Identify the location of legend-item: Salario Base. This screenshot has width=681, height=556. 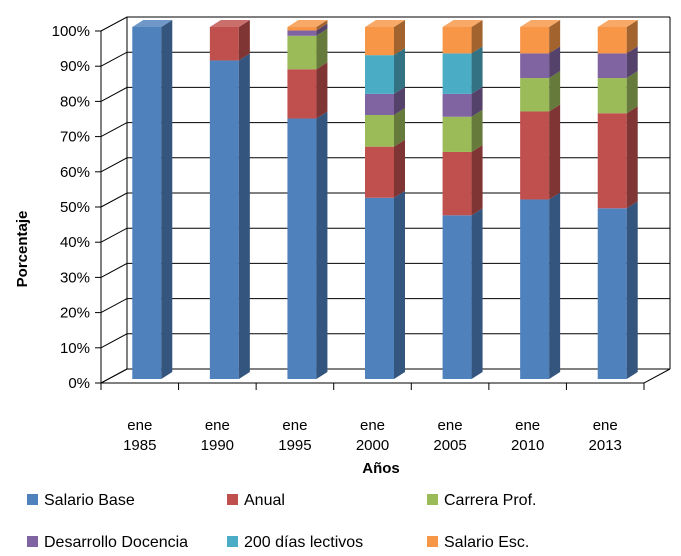
(81, 500).